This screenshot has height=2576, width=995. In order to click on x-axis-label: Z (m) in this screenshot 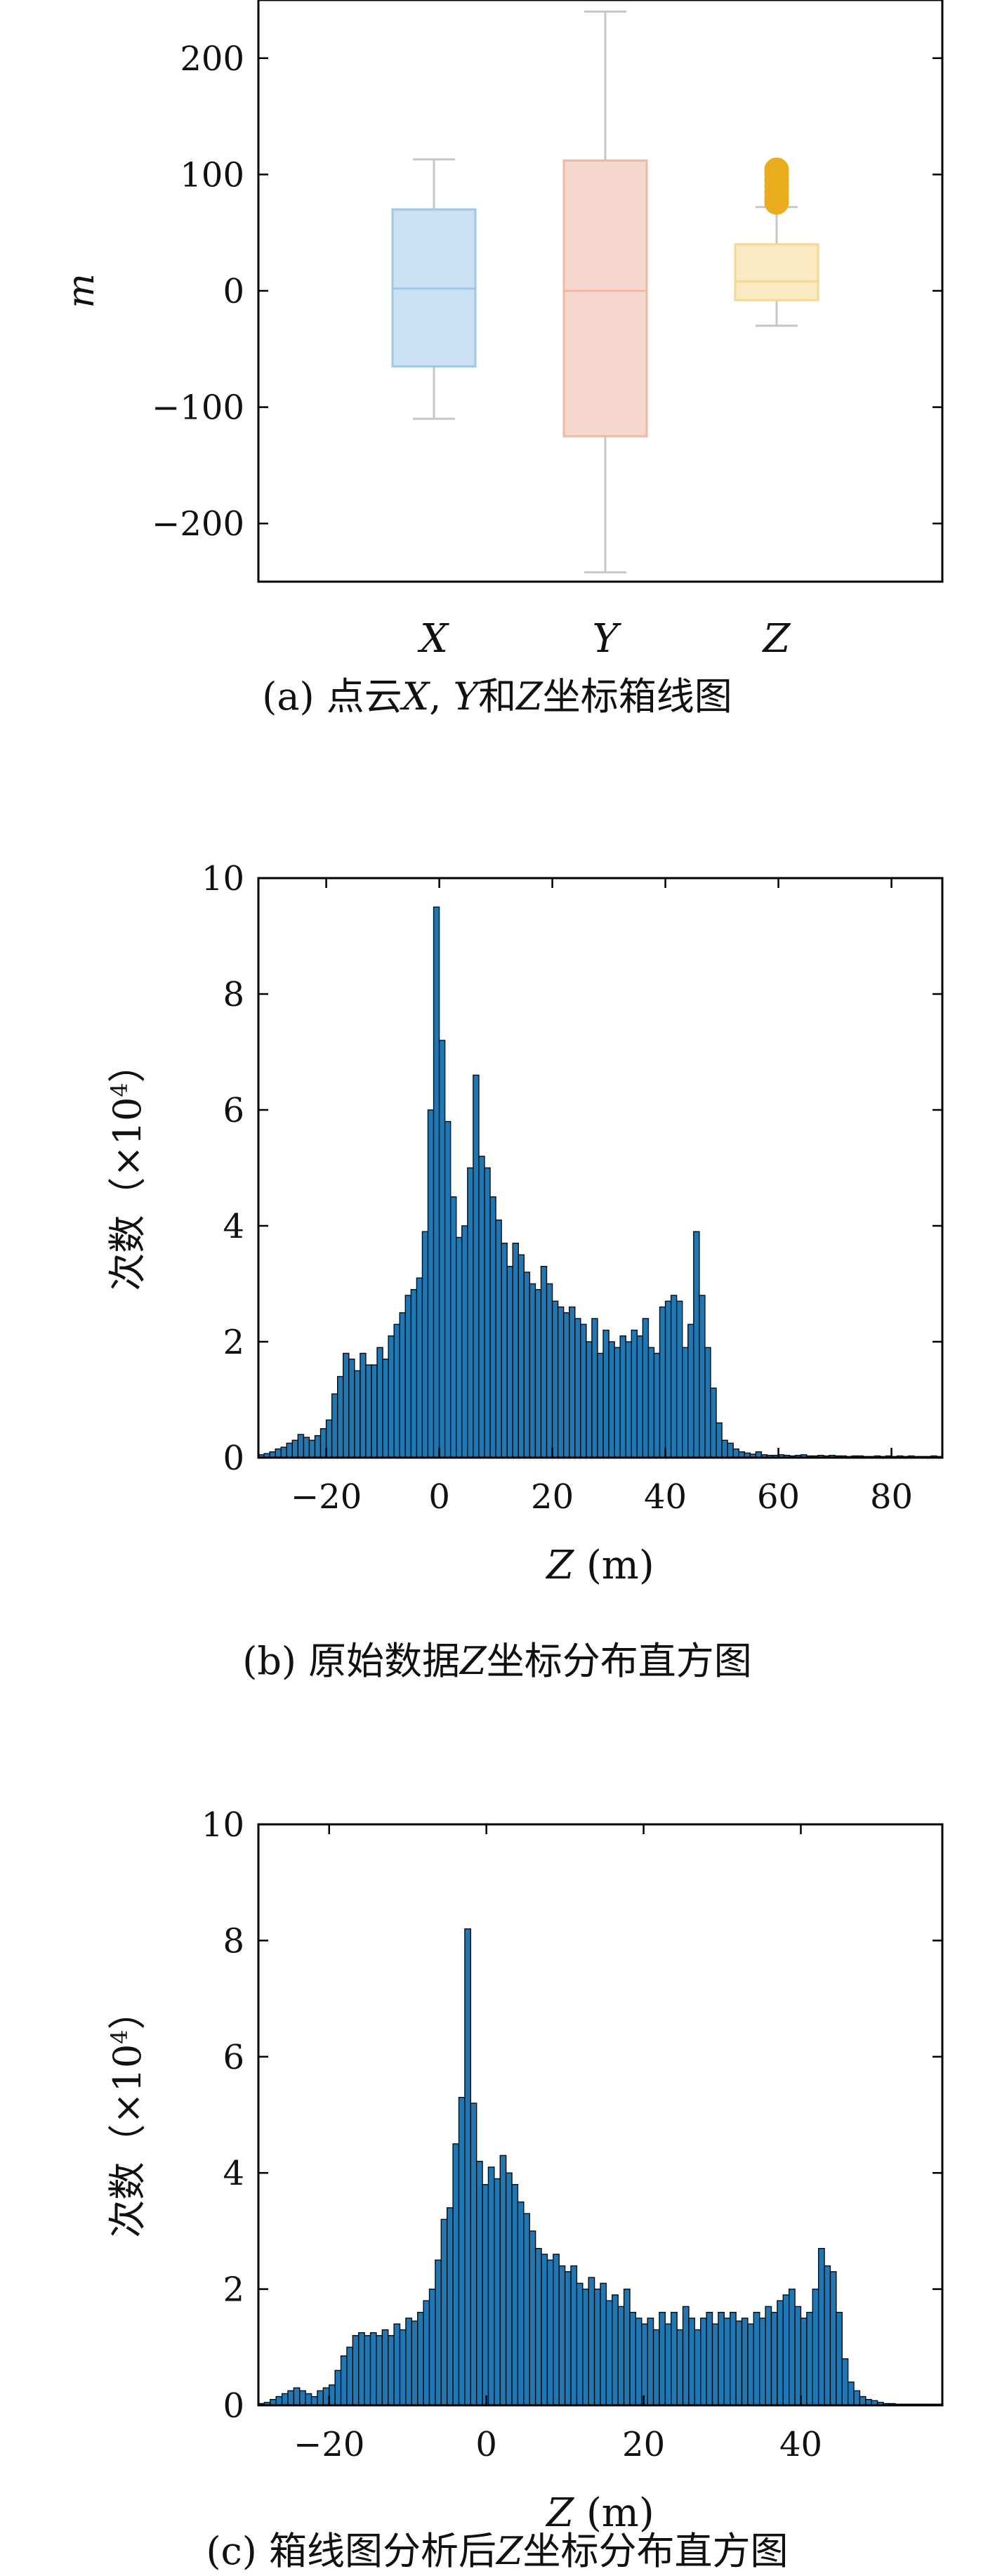, I will do `click(599, 1565)`.